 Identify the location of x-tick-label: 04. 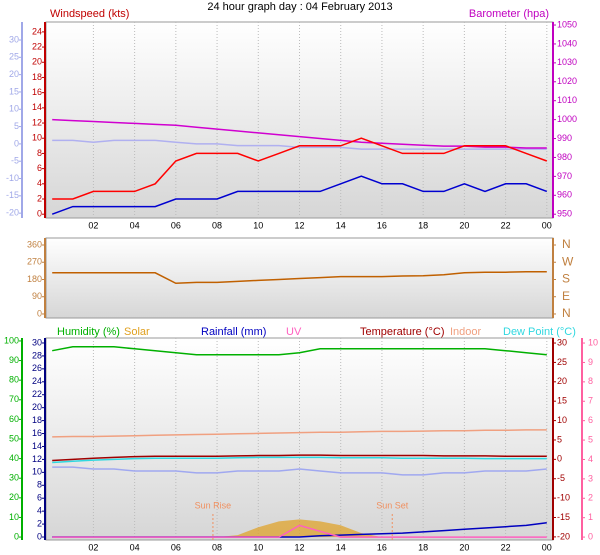
(135, 547).